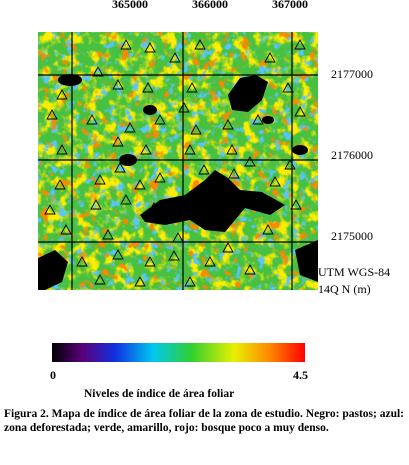 The height and width of the screenshot is (465, 409). Describe the element at coordinates (210, 5) in the screenshot. I see `x-label: 366000` at that location.